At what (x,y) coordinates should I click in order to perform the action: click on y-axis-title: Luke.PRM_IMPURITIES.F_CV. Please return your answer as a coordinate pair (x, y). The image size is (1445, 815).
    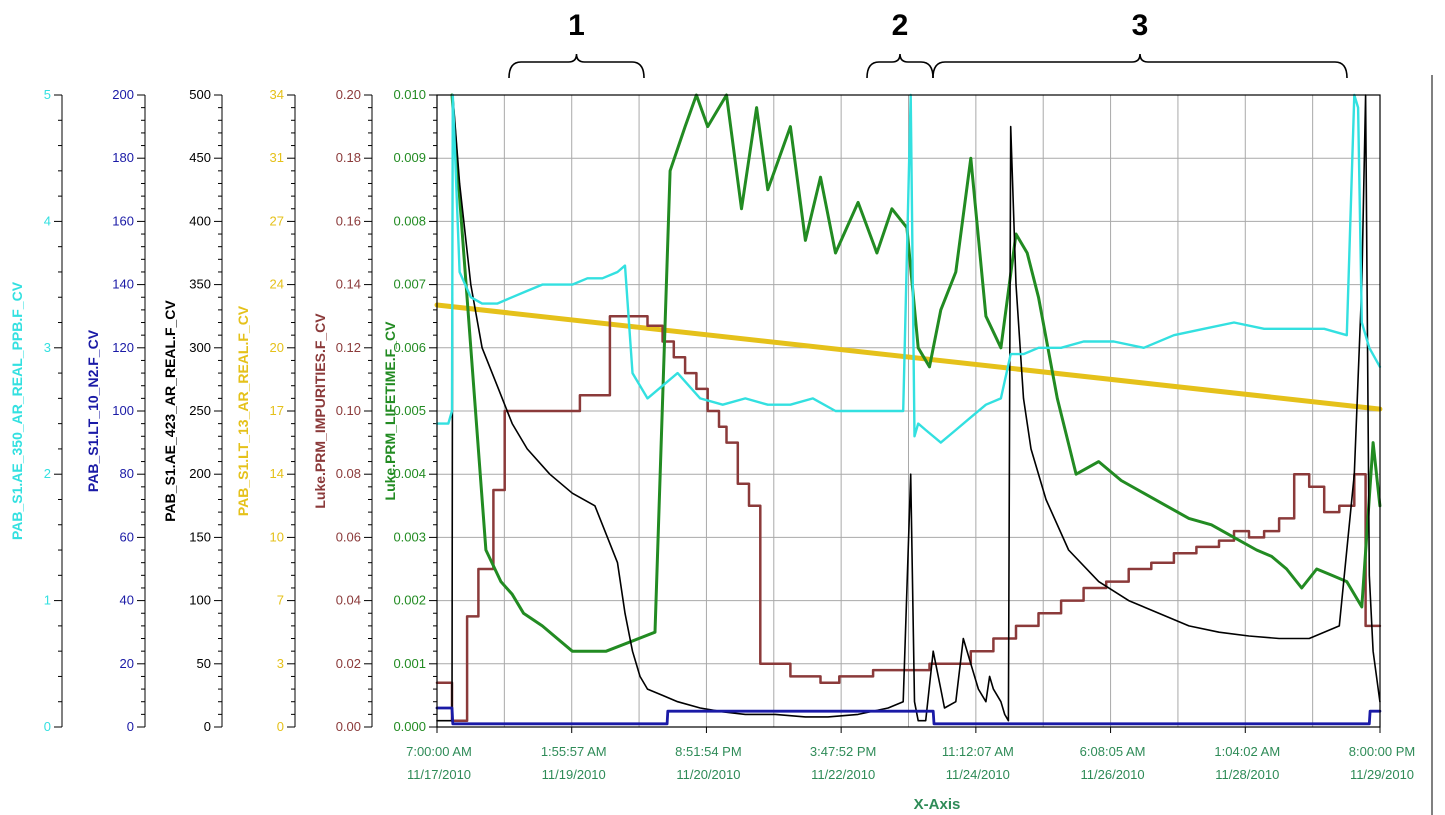
    Looking at the image, I should click on (320, 411).